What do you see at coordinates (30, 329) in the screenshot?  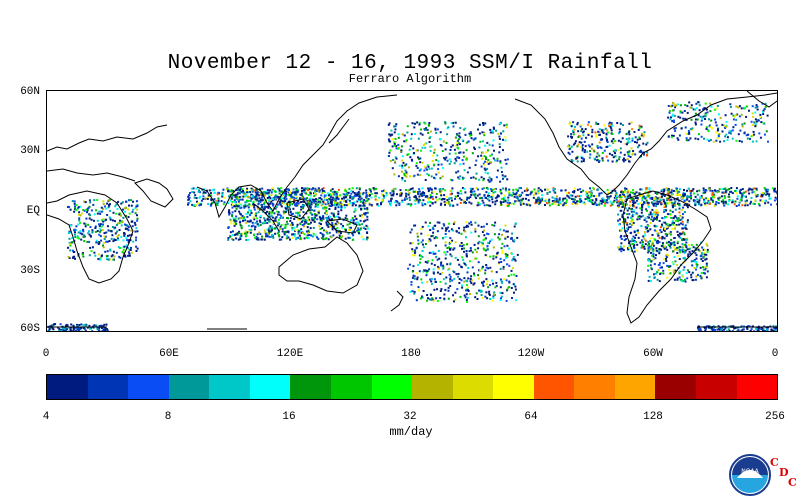 I see `lat-label-60s: 60S` at bounding box center [30, 329].